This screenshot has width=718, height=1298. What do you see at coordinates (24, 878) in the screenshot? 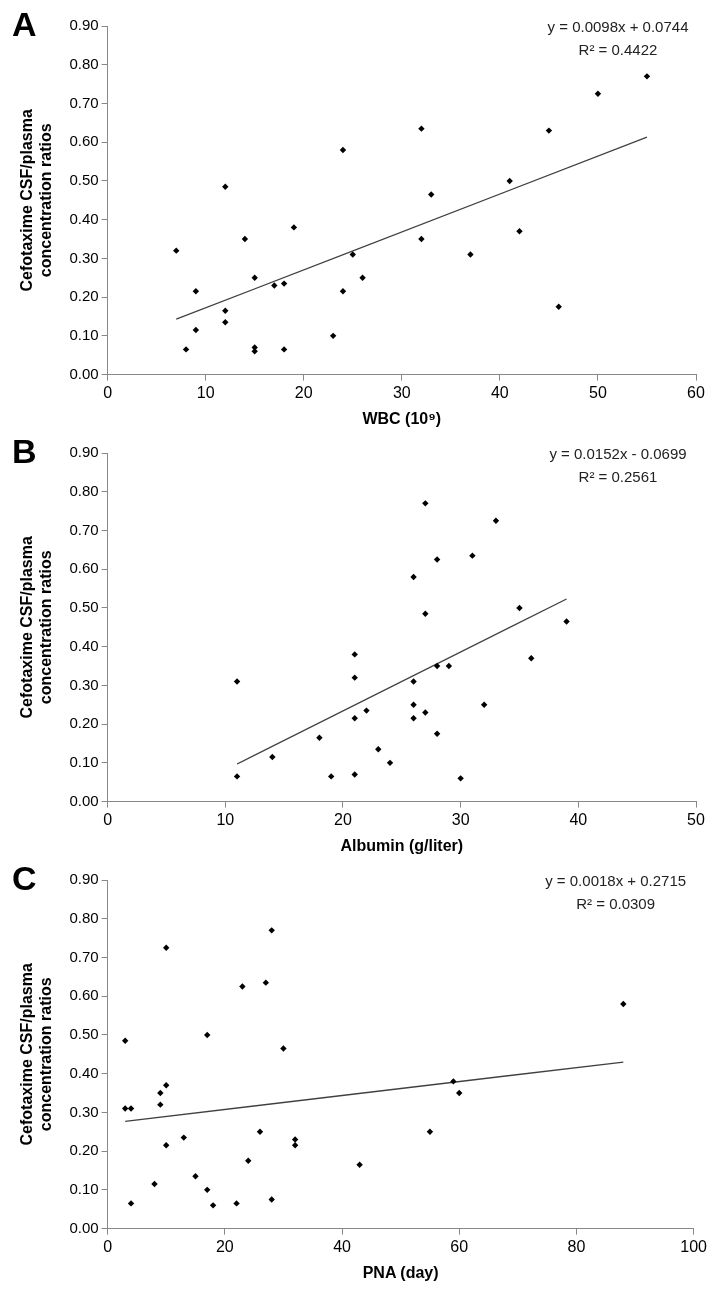
I see `chart-title: C` at bounding box center [24, 878].